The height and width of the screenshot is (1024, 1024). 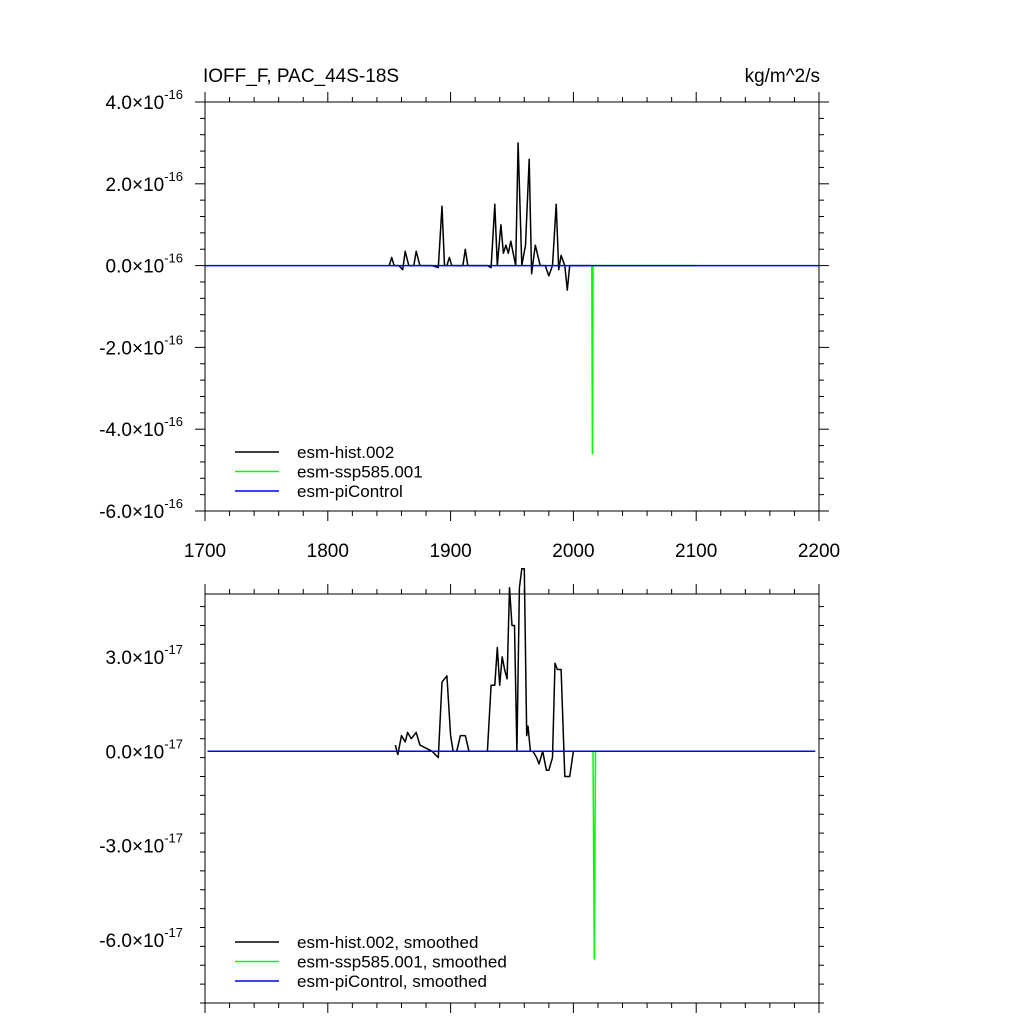 I want to click on units-label: kg/m^2/s, so click(x=782, y=76).